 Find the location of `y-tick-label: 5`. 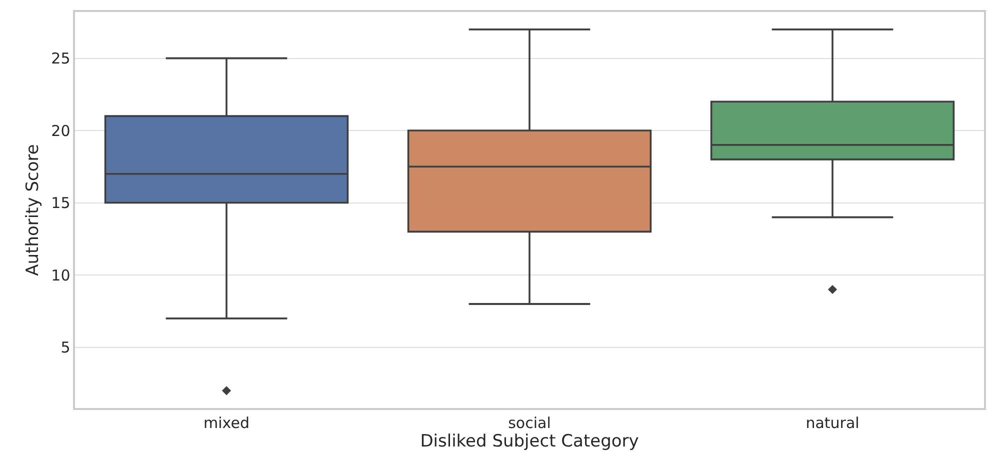

y-tick-label: 5 is located at coordinates (65, 347).